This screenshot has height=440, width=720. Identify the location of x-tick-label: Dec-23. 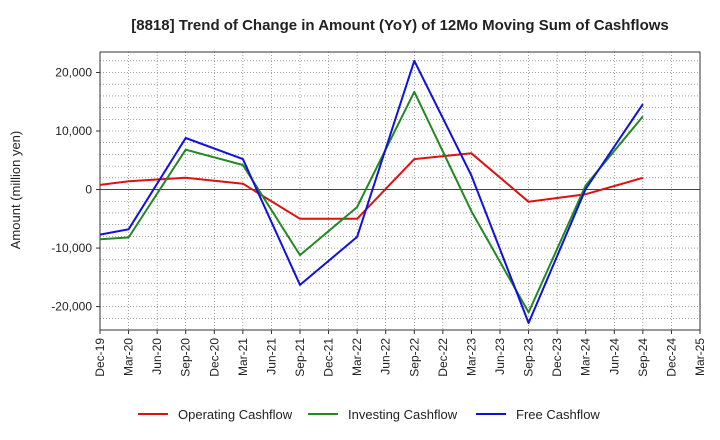
(557, 357).